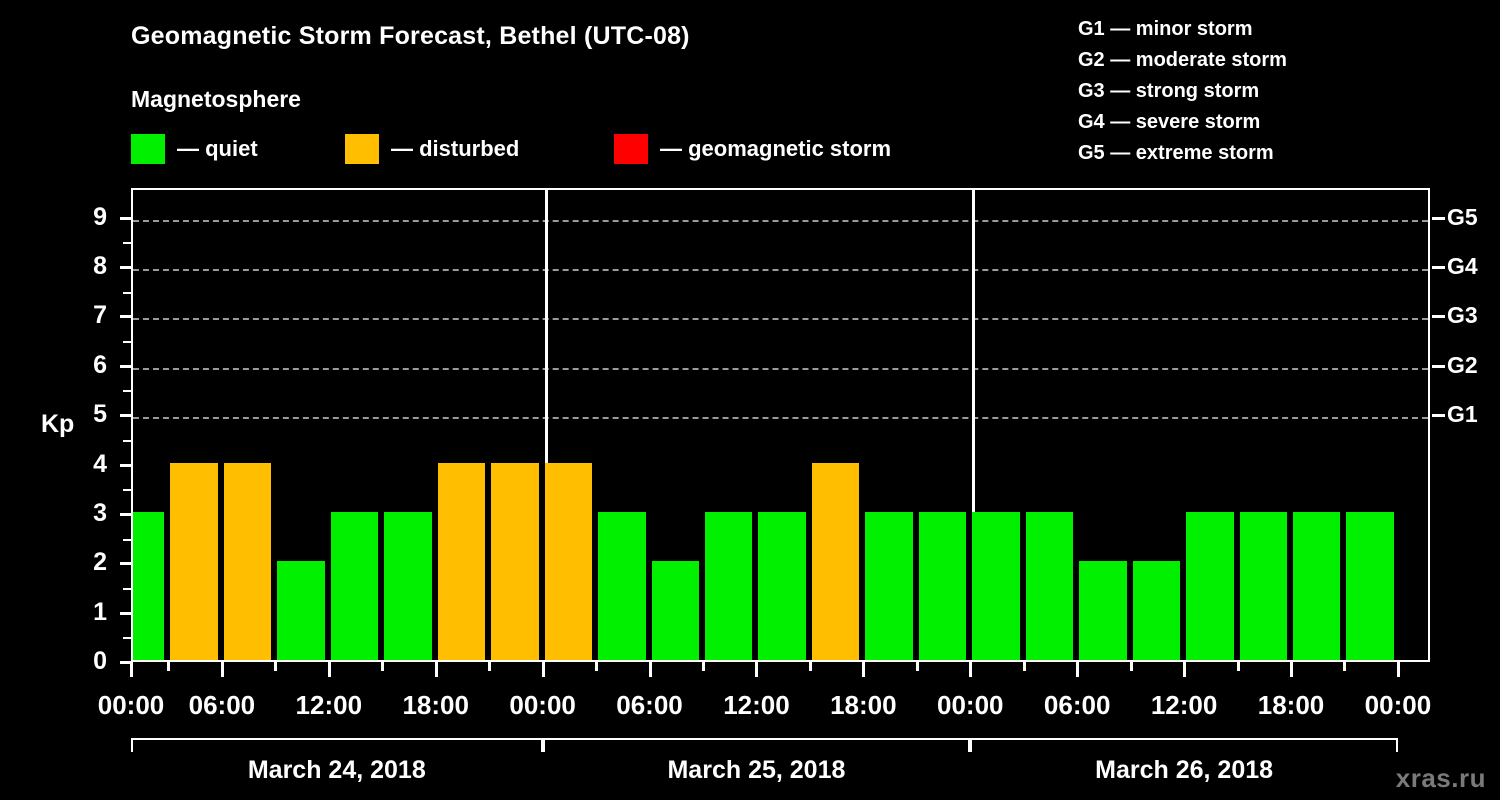  What do you see at coordinates (1184, 770) in the screenshot?
I see `day-label: March 26, 2018` at bounding box center [1184, 770].